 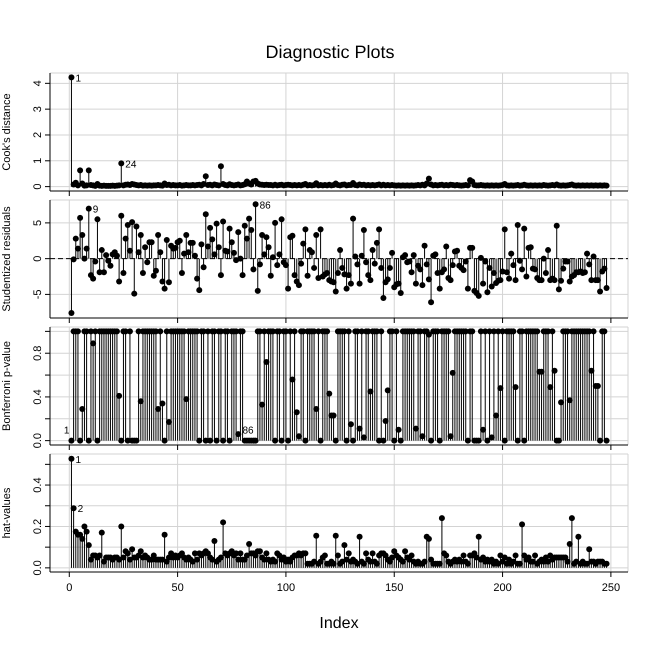 I want to click on y-tick-label: -5, so click(x=38, y=295).